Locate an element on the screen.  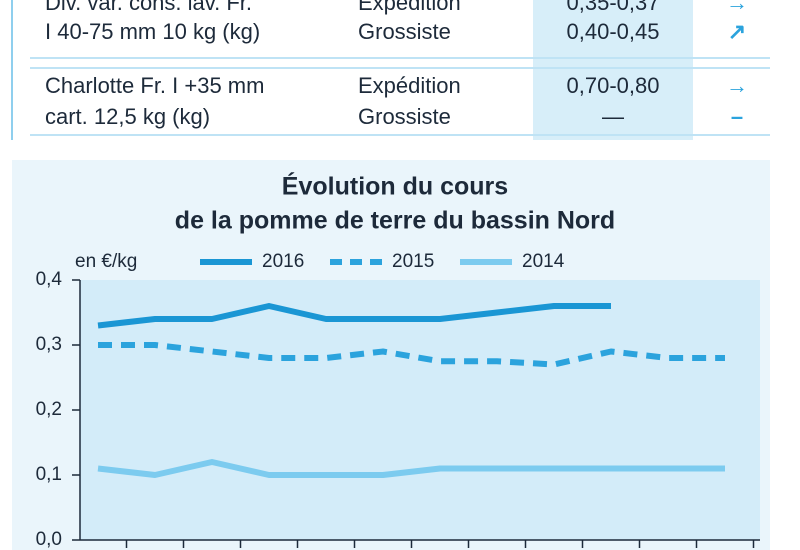
y-tick-label: 0,0 is located at coordinates (49, 539).